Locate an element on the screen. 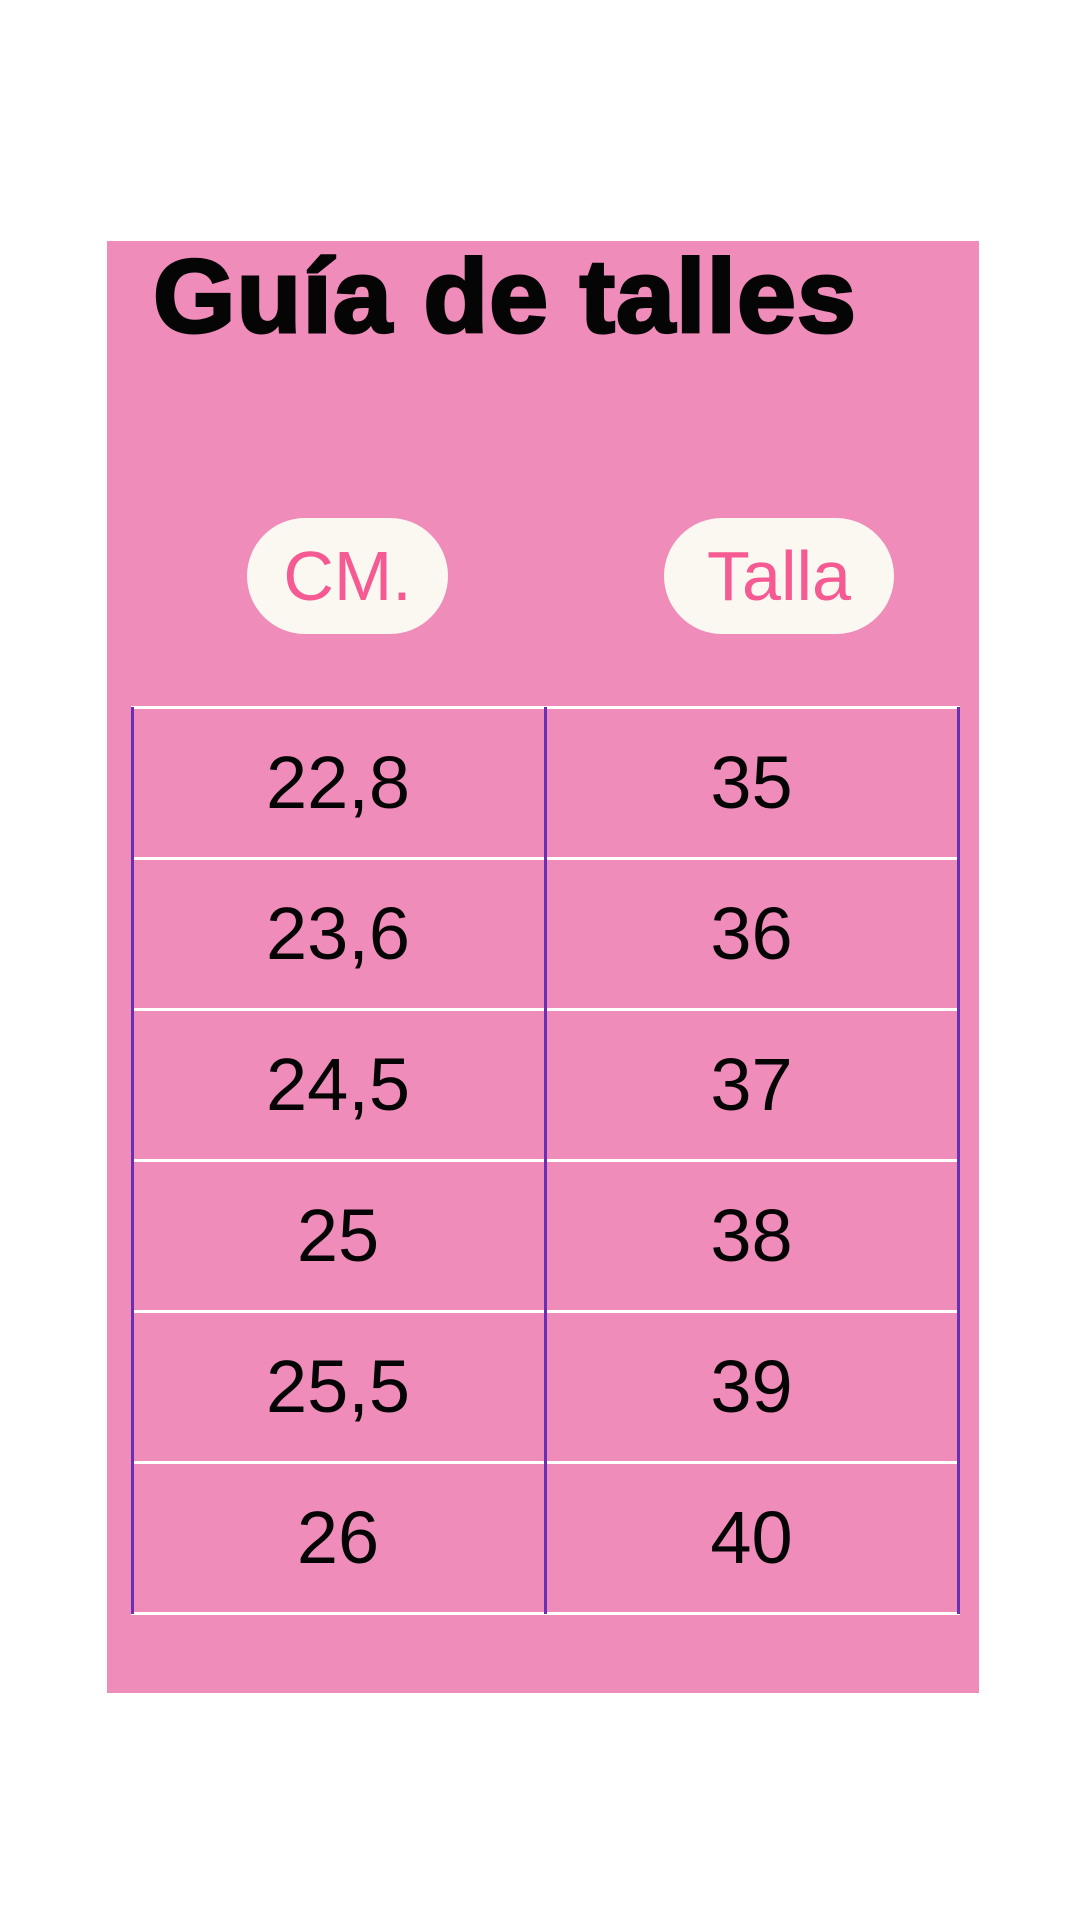  header-cm: CM. is located at coordinates (347, 576).